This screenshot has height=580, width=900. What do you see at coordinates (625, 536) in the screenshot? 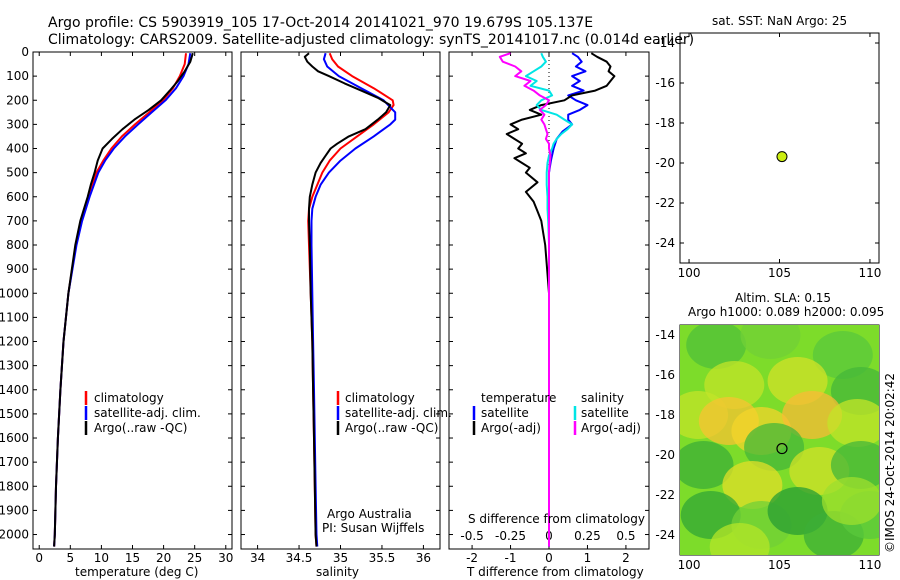
I see `difference-x2tick-label: 0.5` at bounding box center [625, 536].